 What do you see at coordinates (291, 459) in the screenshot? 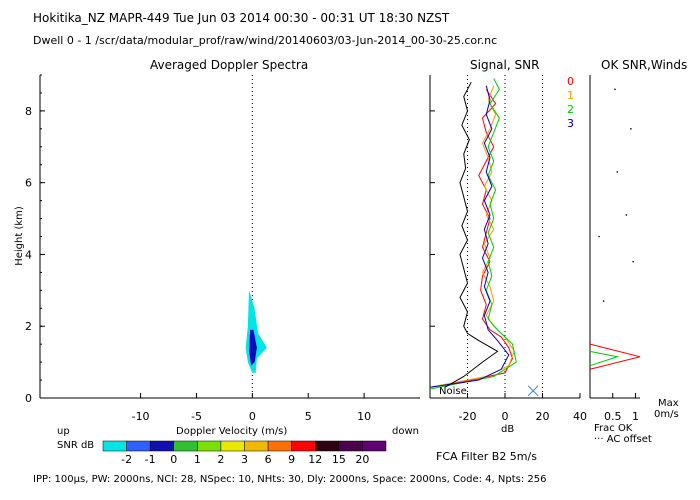
I see `colorbar-tick-label: 9` at bounding box center [291, 459].